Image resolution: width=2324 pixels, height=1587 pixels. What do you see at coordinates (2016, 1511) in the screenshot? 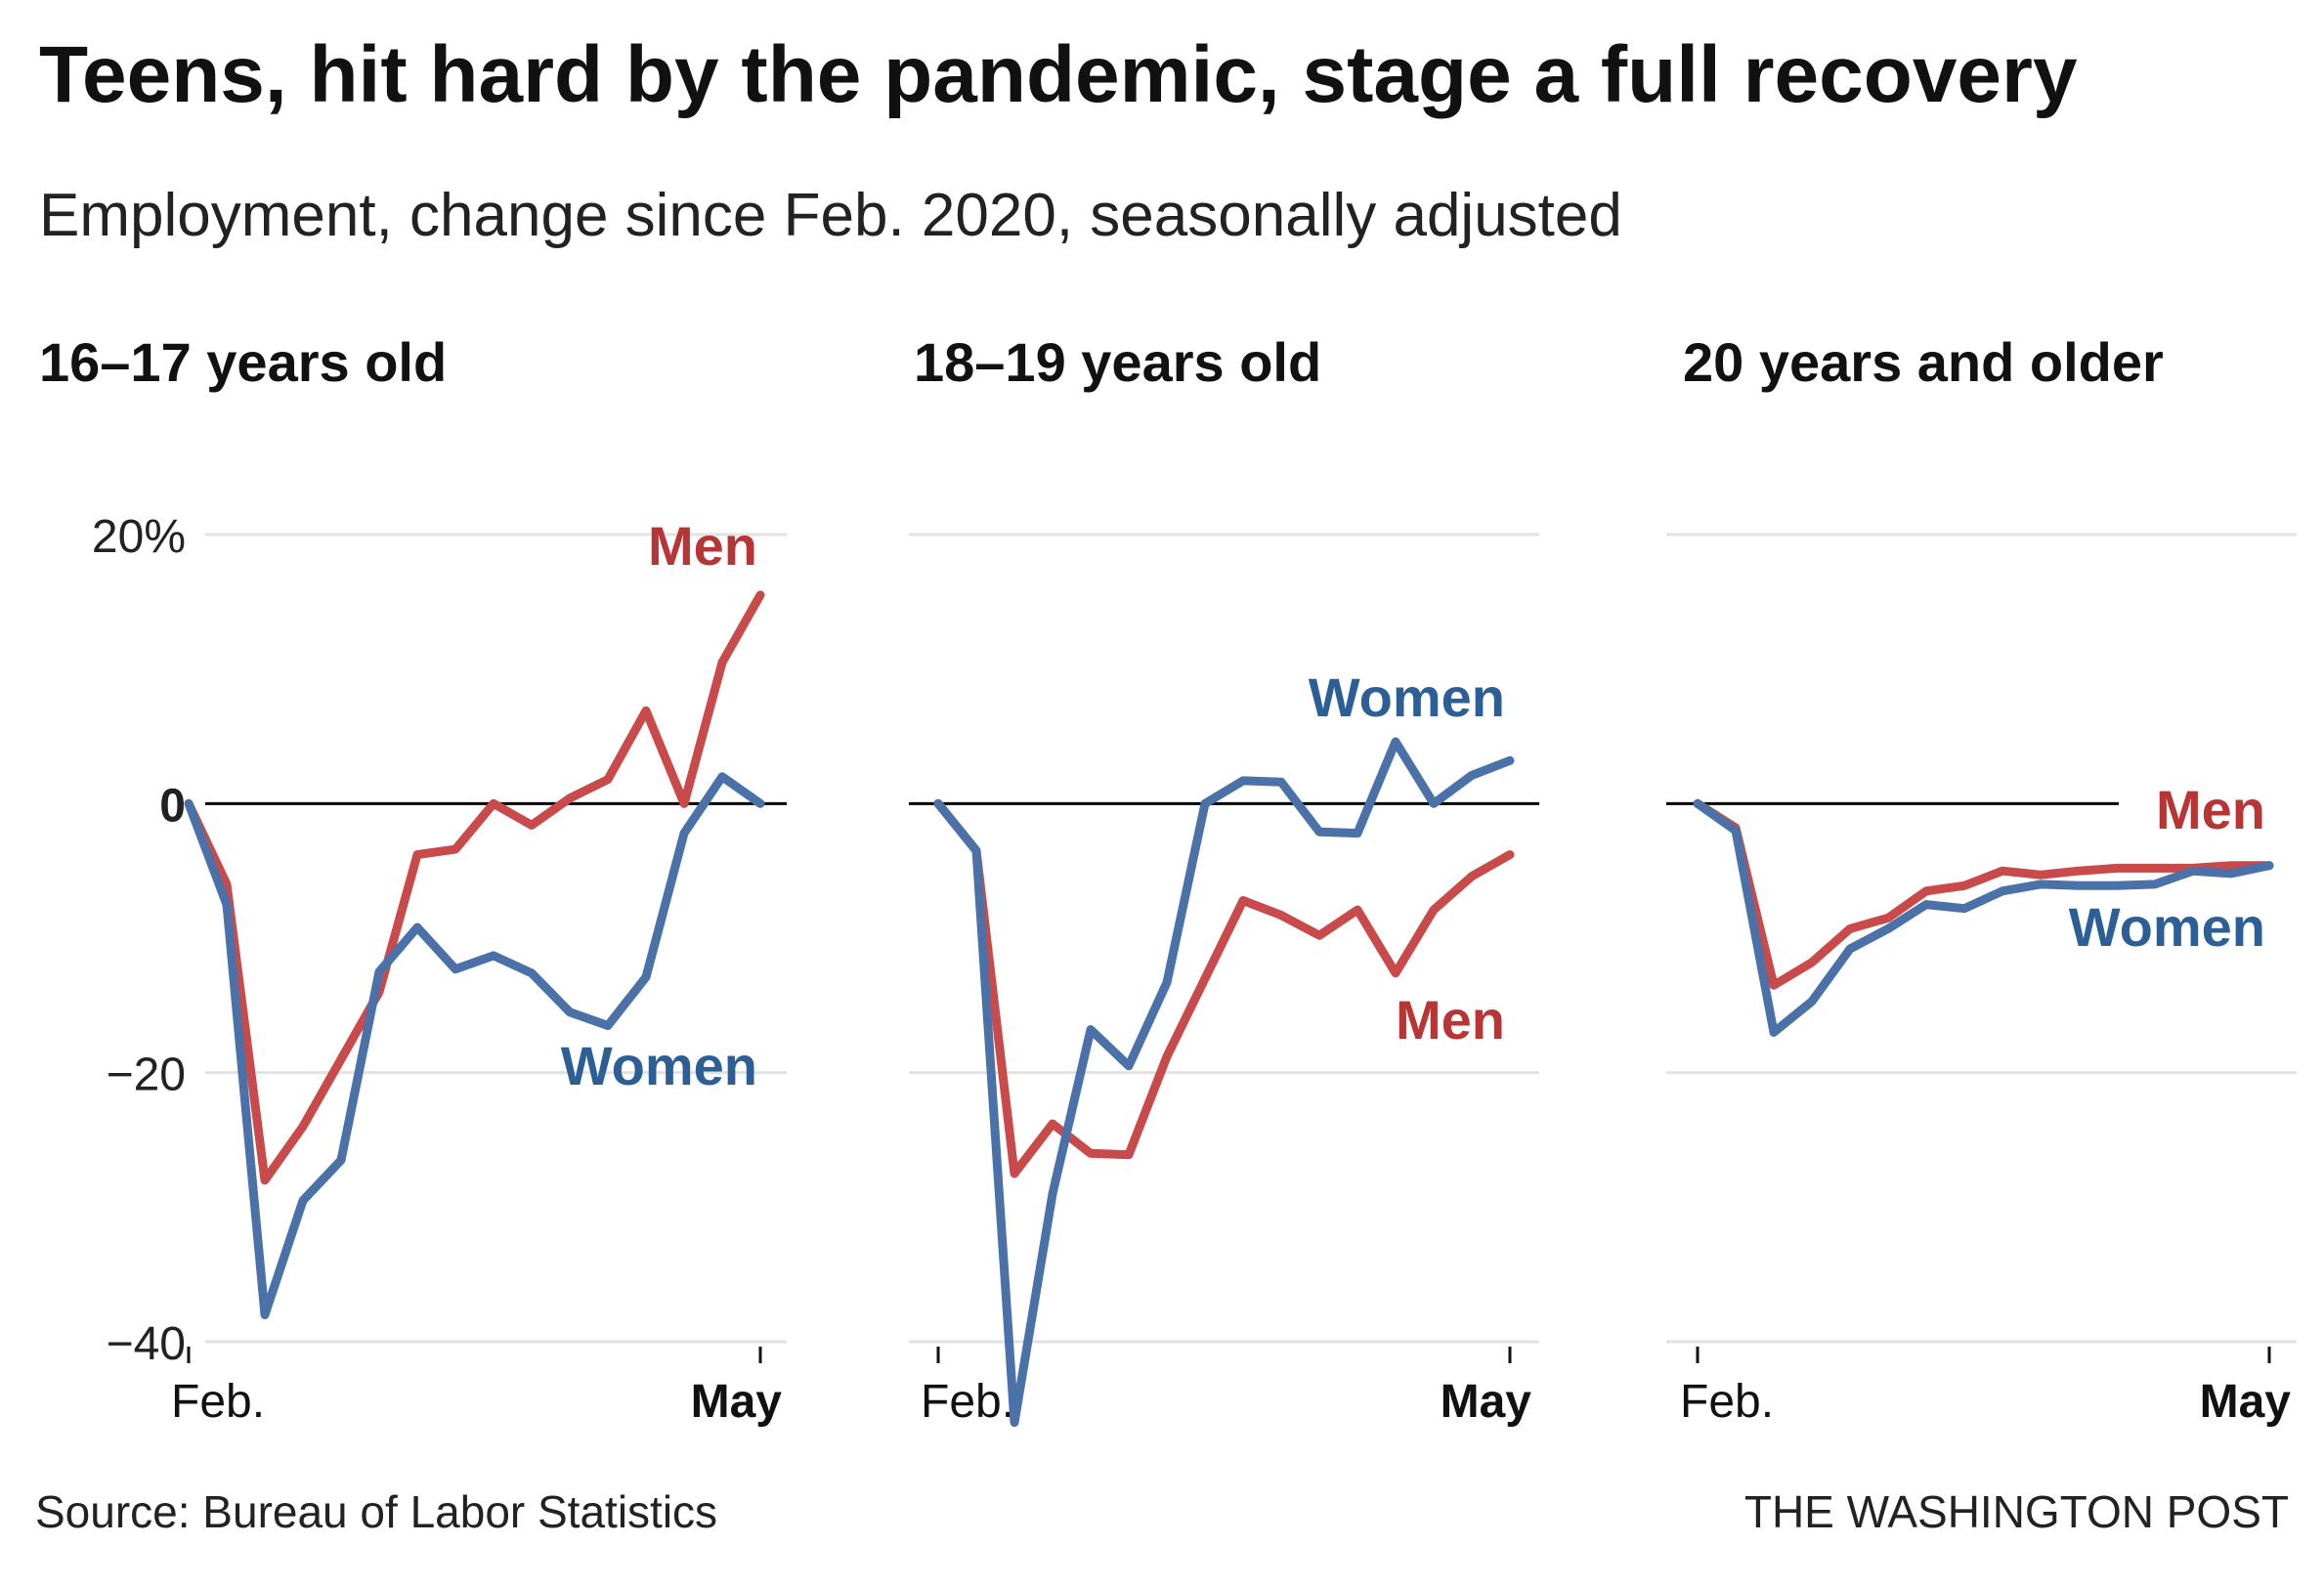
I see `publisher-credit: THE WASHINGTON POST` at bounding box center [2016, 1511].